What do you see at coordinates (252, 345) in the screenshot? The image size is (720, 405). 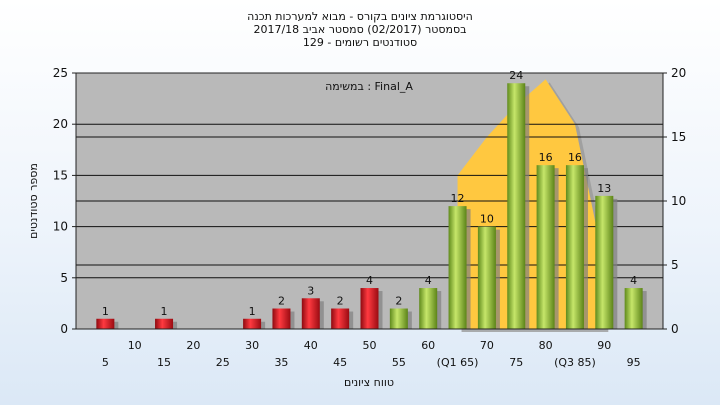 I see `x-tick-label-30: 30` at bounding box center [252, 345].